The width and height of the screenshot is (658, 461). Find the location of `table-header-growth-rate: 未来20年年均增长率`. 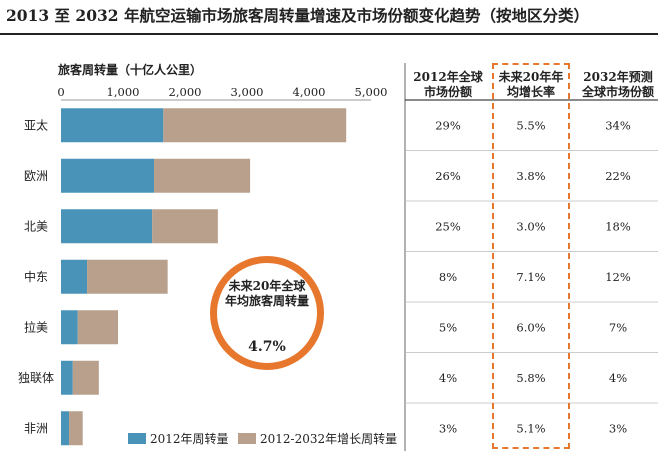

table-header-growth-rate: 未来20年年均增长率 is located at coordinates (531, 84).